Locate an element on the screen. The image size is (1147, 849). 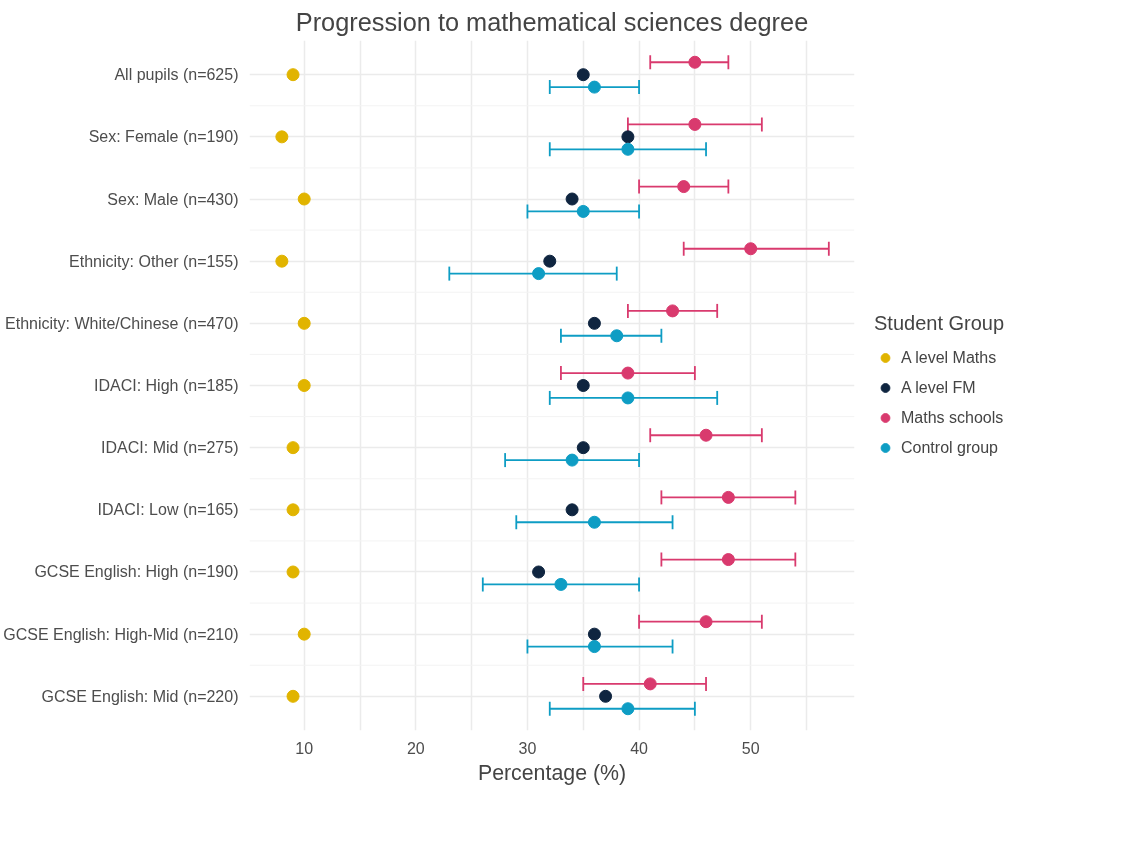
y-tick-label: IDACI: High (n=185) is located at coordinates (166, 385).